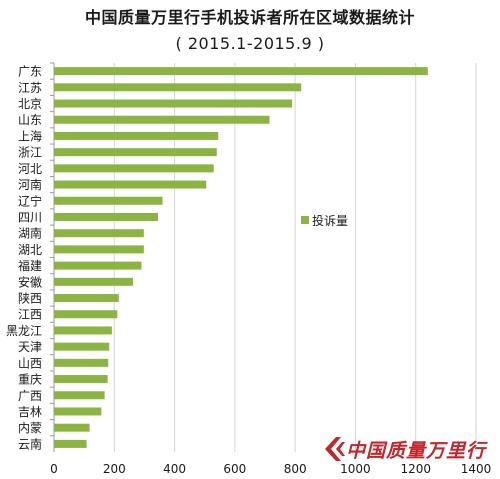 The width and height of the screenshot is (500, 479). I want to click on y-tick-label: 湖北, so click(30, 249).